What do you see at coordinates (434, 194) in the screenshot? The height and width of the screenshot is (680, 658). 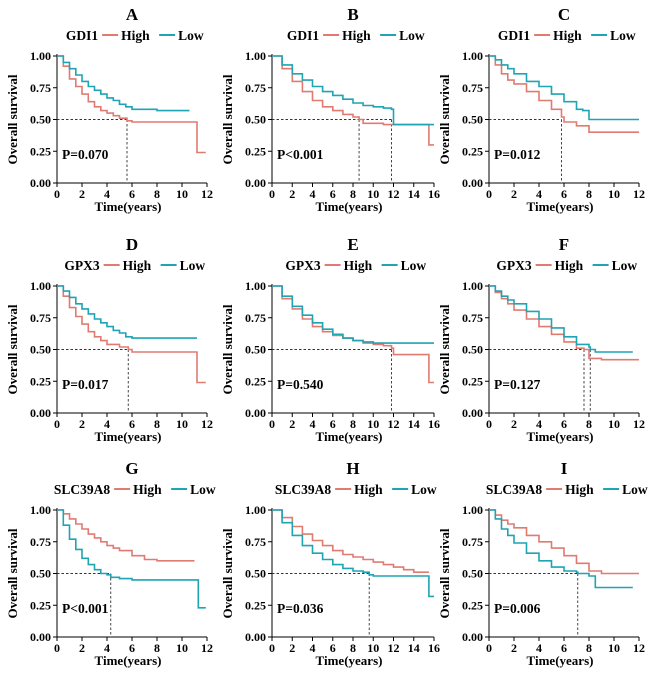 I see `x-tick-label: 16` at bounding box center [434, 194].